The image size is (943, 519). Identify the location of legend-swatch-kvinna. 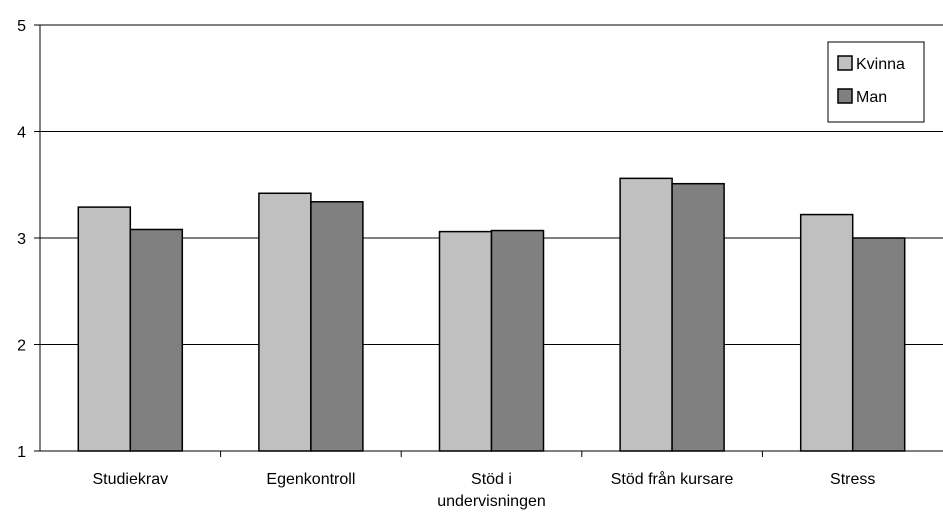
(845, 63).